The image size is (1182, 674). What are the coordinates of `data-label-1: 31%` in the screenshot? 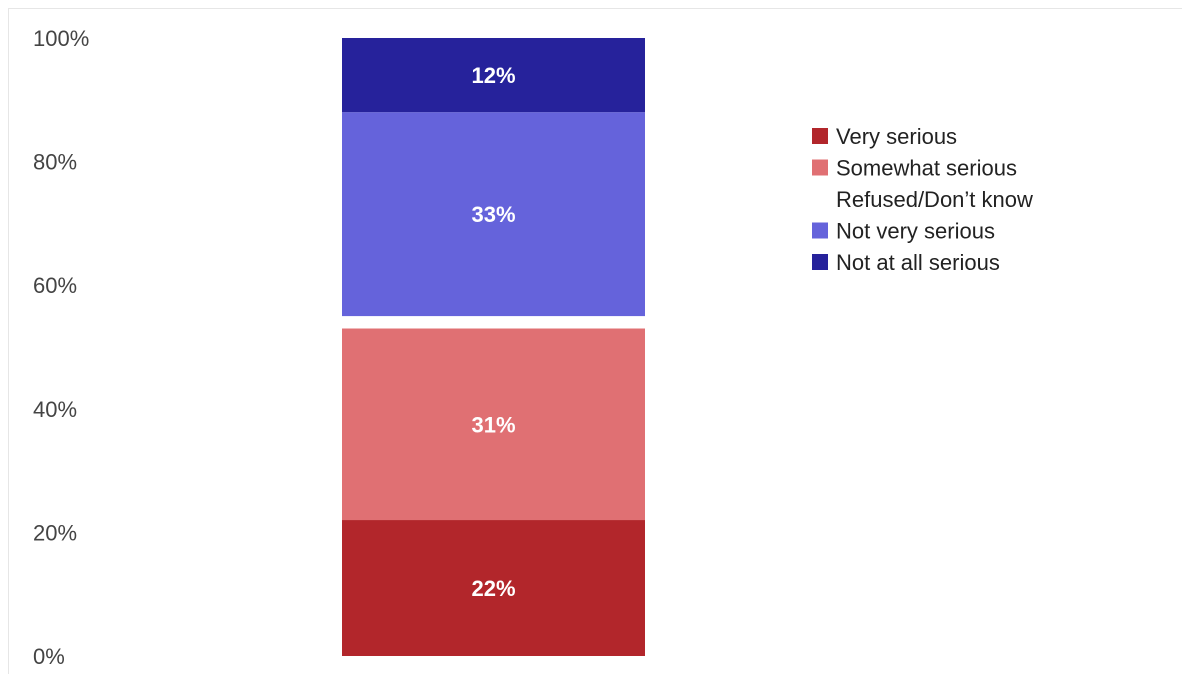 It's located at (493, 424).